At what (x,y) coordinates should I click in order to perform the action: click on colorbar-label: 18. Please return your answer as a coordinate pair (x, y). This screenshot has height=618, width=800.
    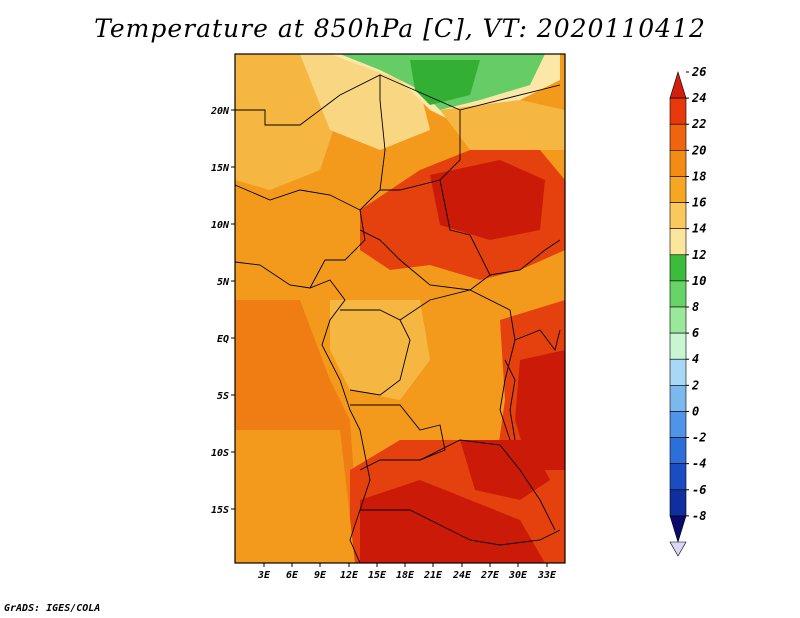
    Looking at the image, I should click on (699, 176).